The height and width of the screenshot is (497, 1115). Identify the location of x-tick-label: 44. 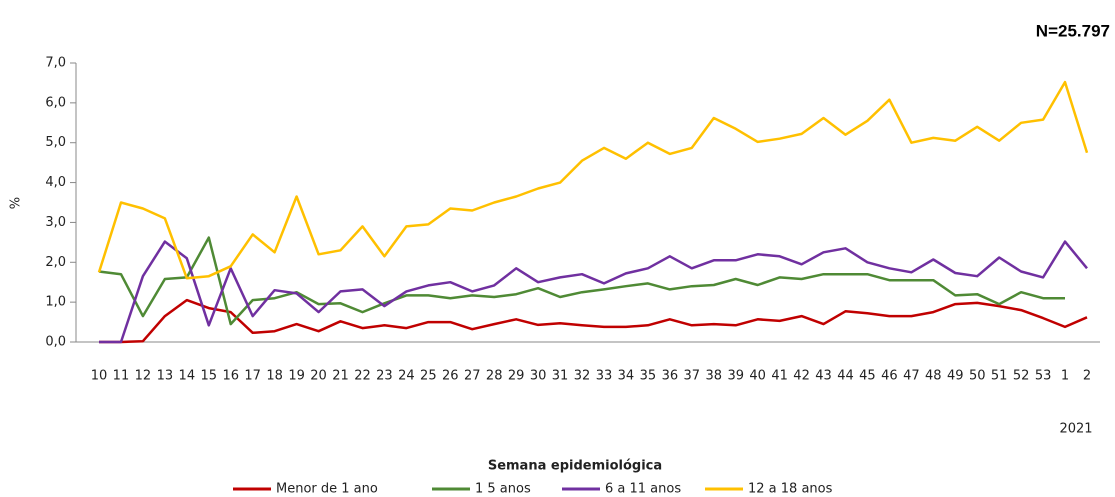
(845, 376).